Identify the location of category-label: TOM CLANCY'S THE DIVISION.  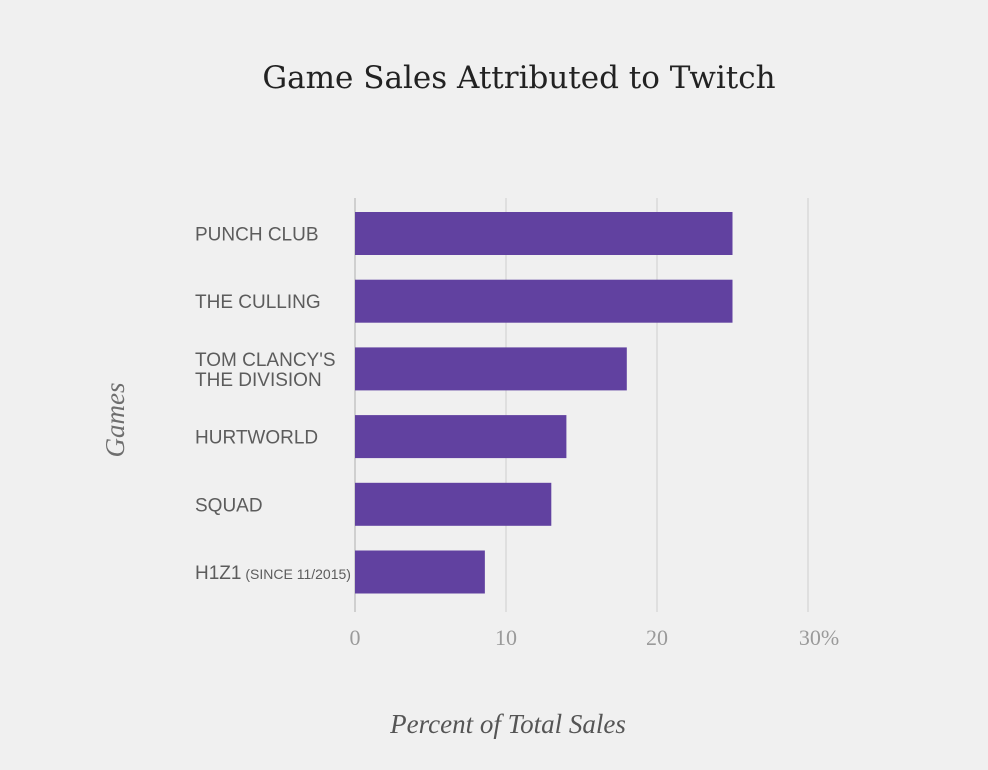
(265, 370).